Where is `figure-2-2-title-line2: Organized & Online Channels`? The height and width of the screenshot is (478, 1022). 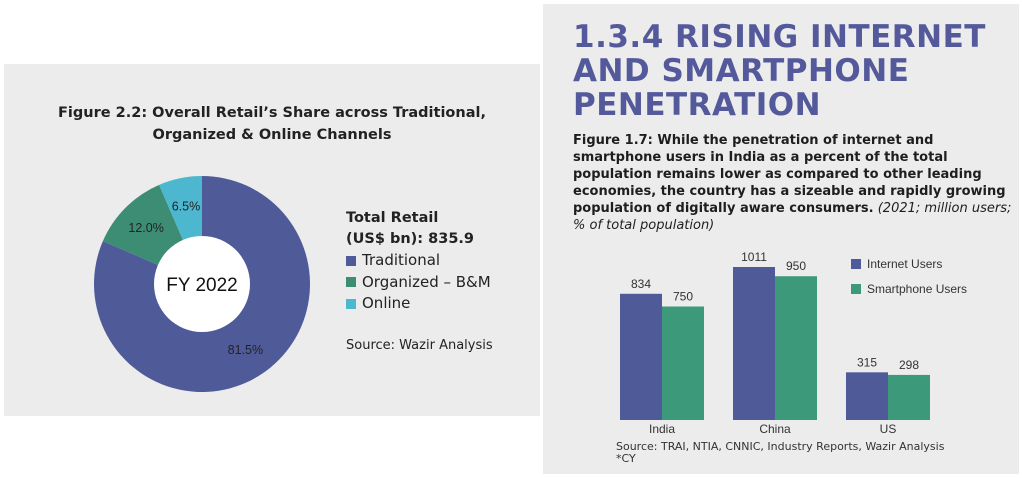 figure-2-2-title-line2: Organized & Online Channels is located at coordinates (272, 135).